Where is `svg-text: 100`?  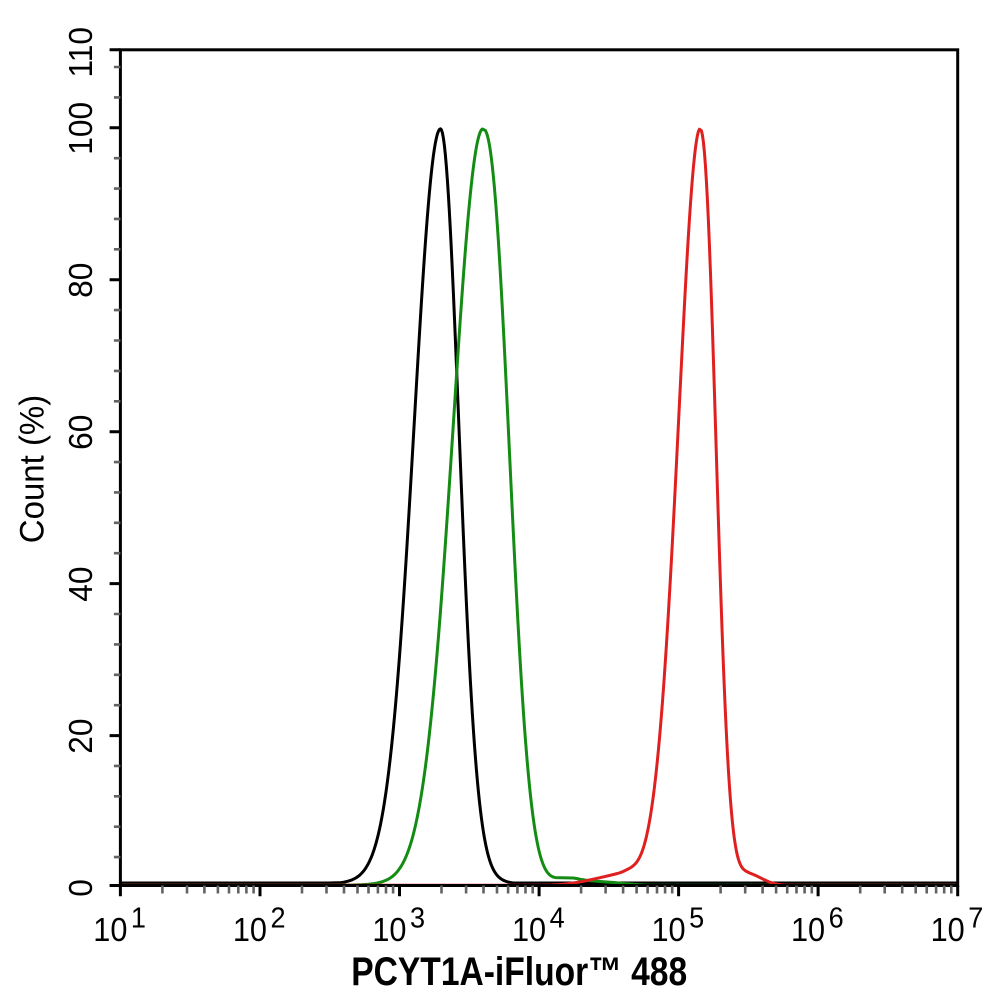 svg-text: 100 is located at coordinates (80, 128).